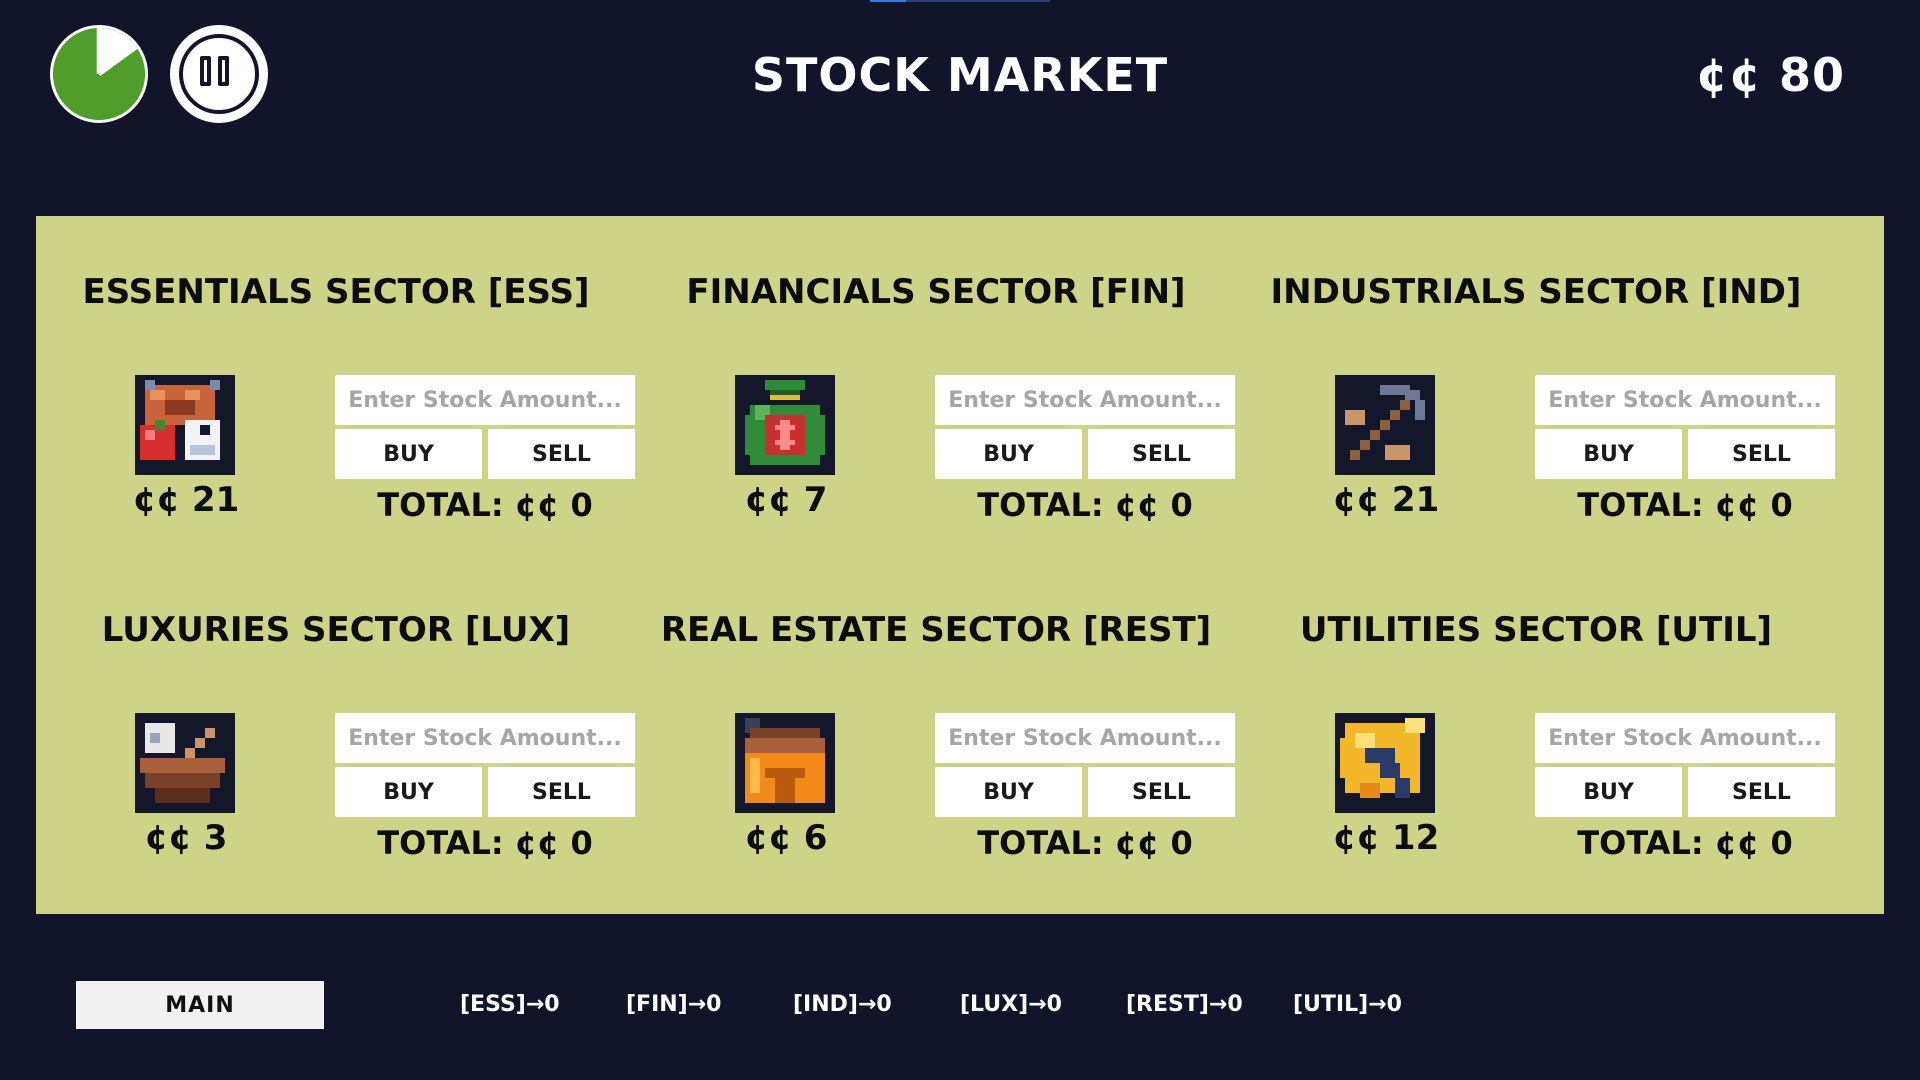  What do you see at coordinates (205, 71) in the screenshot?
I see `pause-icon` at bounding box center [205, 71].